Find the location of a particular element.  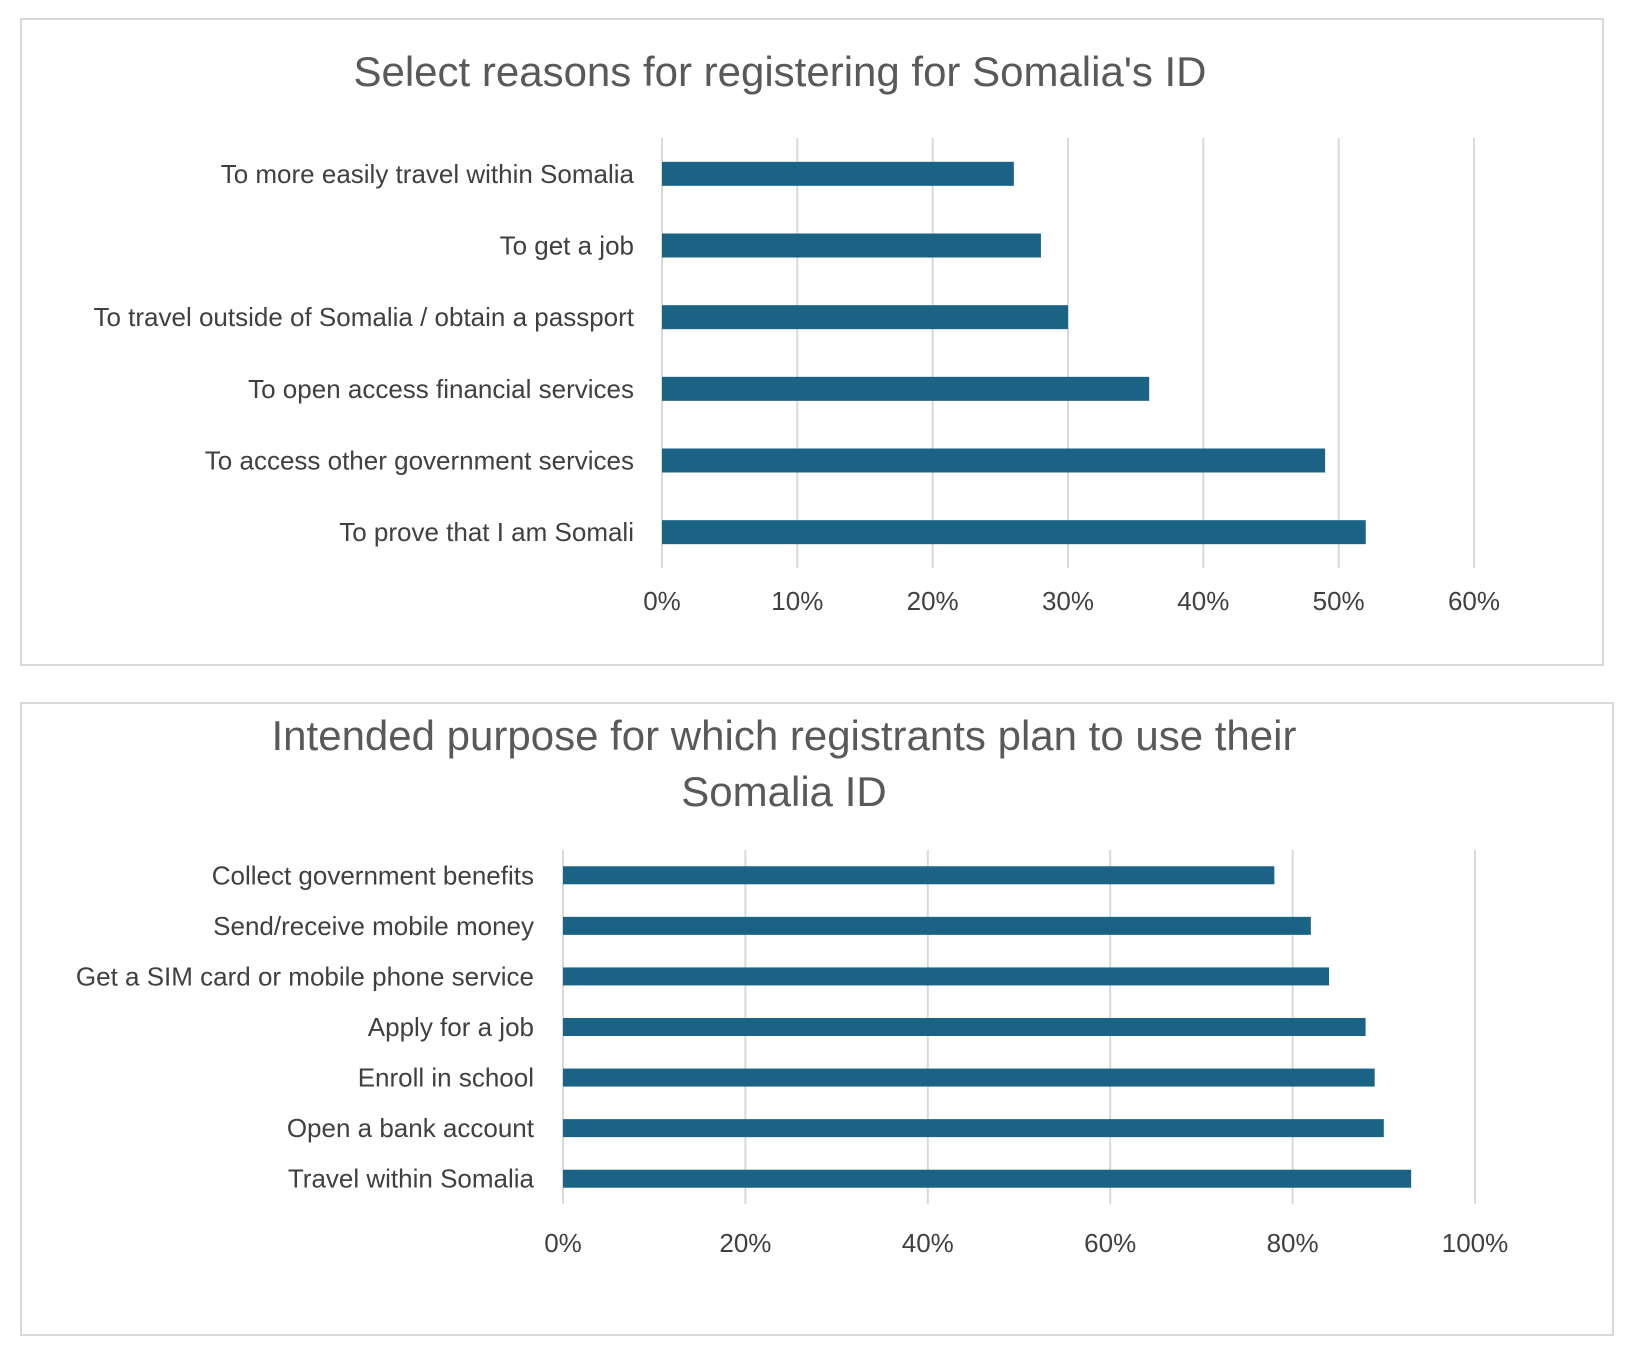

chart1-x-tick-label: 50% is located at coordinates (1339, 601).